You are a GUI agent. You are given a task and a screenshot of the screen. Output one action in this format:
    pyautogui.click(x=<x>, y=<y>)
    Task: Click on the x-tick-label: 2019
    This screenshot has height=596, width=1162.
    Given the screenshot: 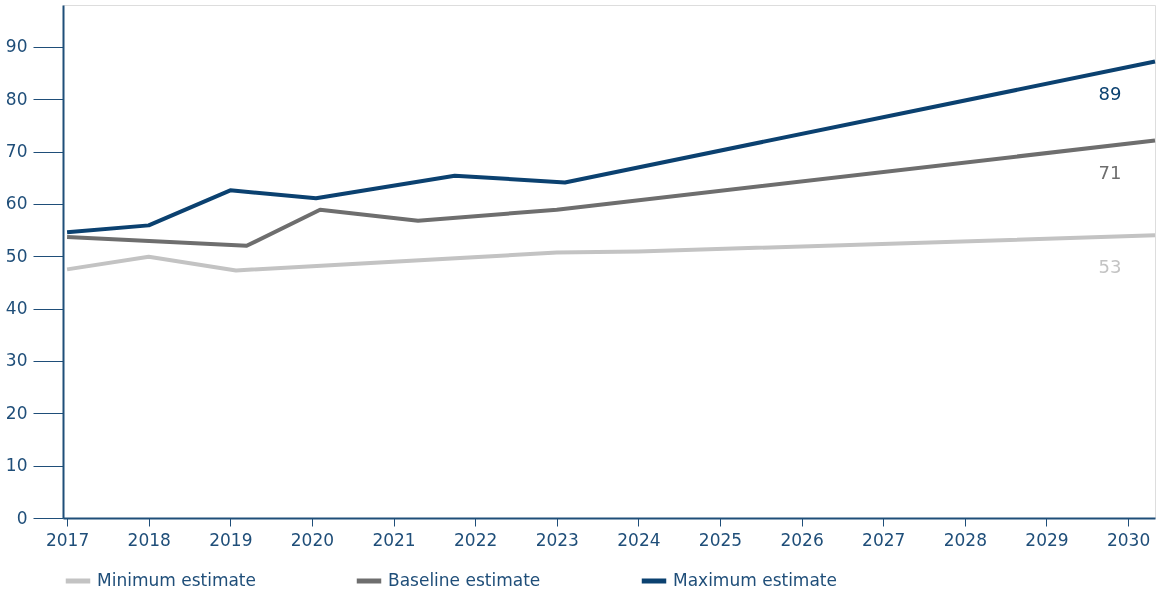 What is the action you would take?
    pyautogui.click(x=231, y=539)
    